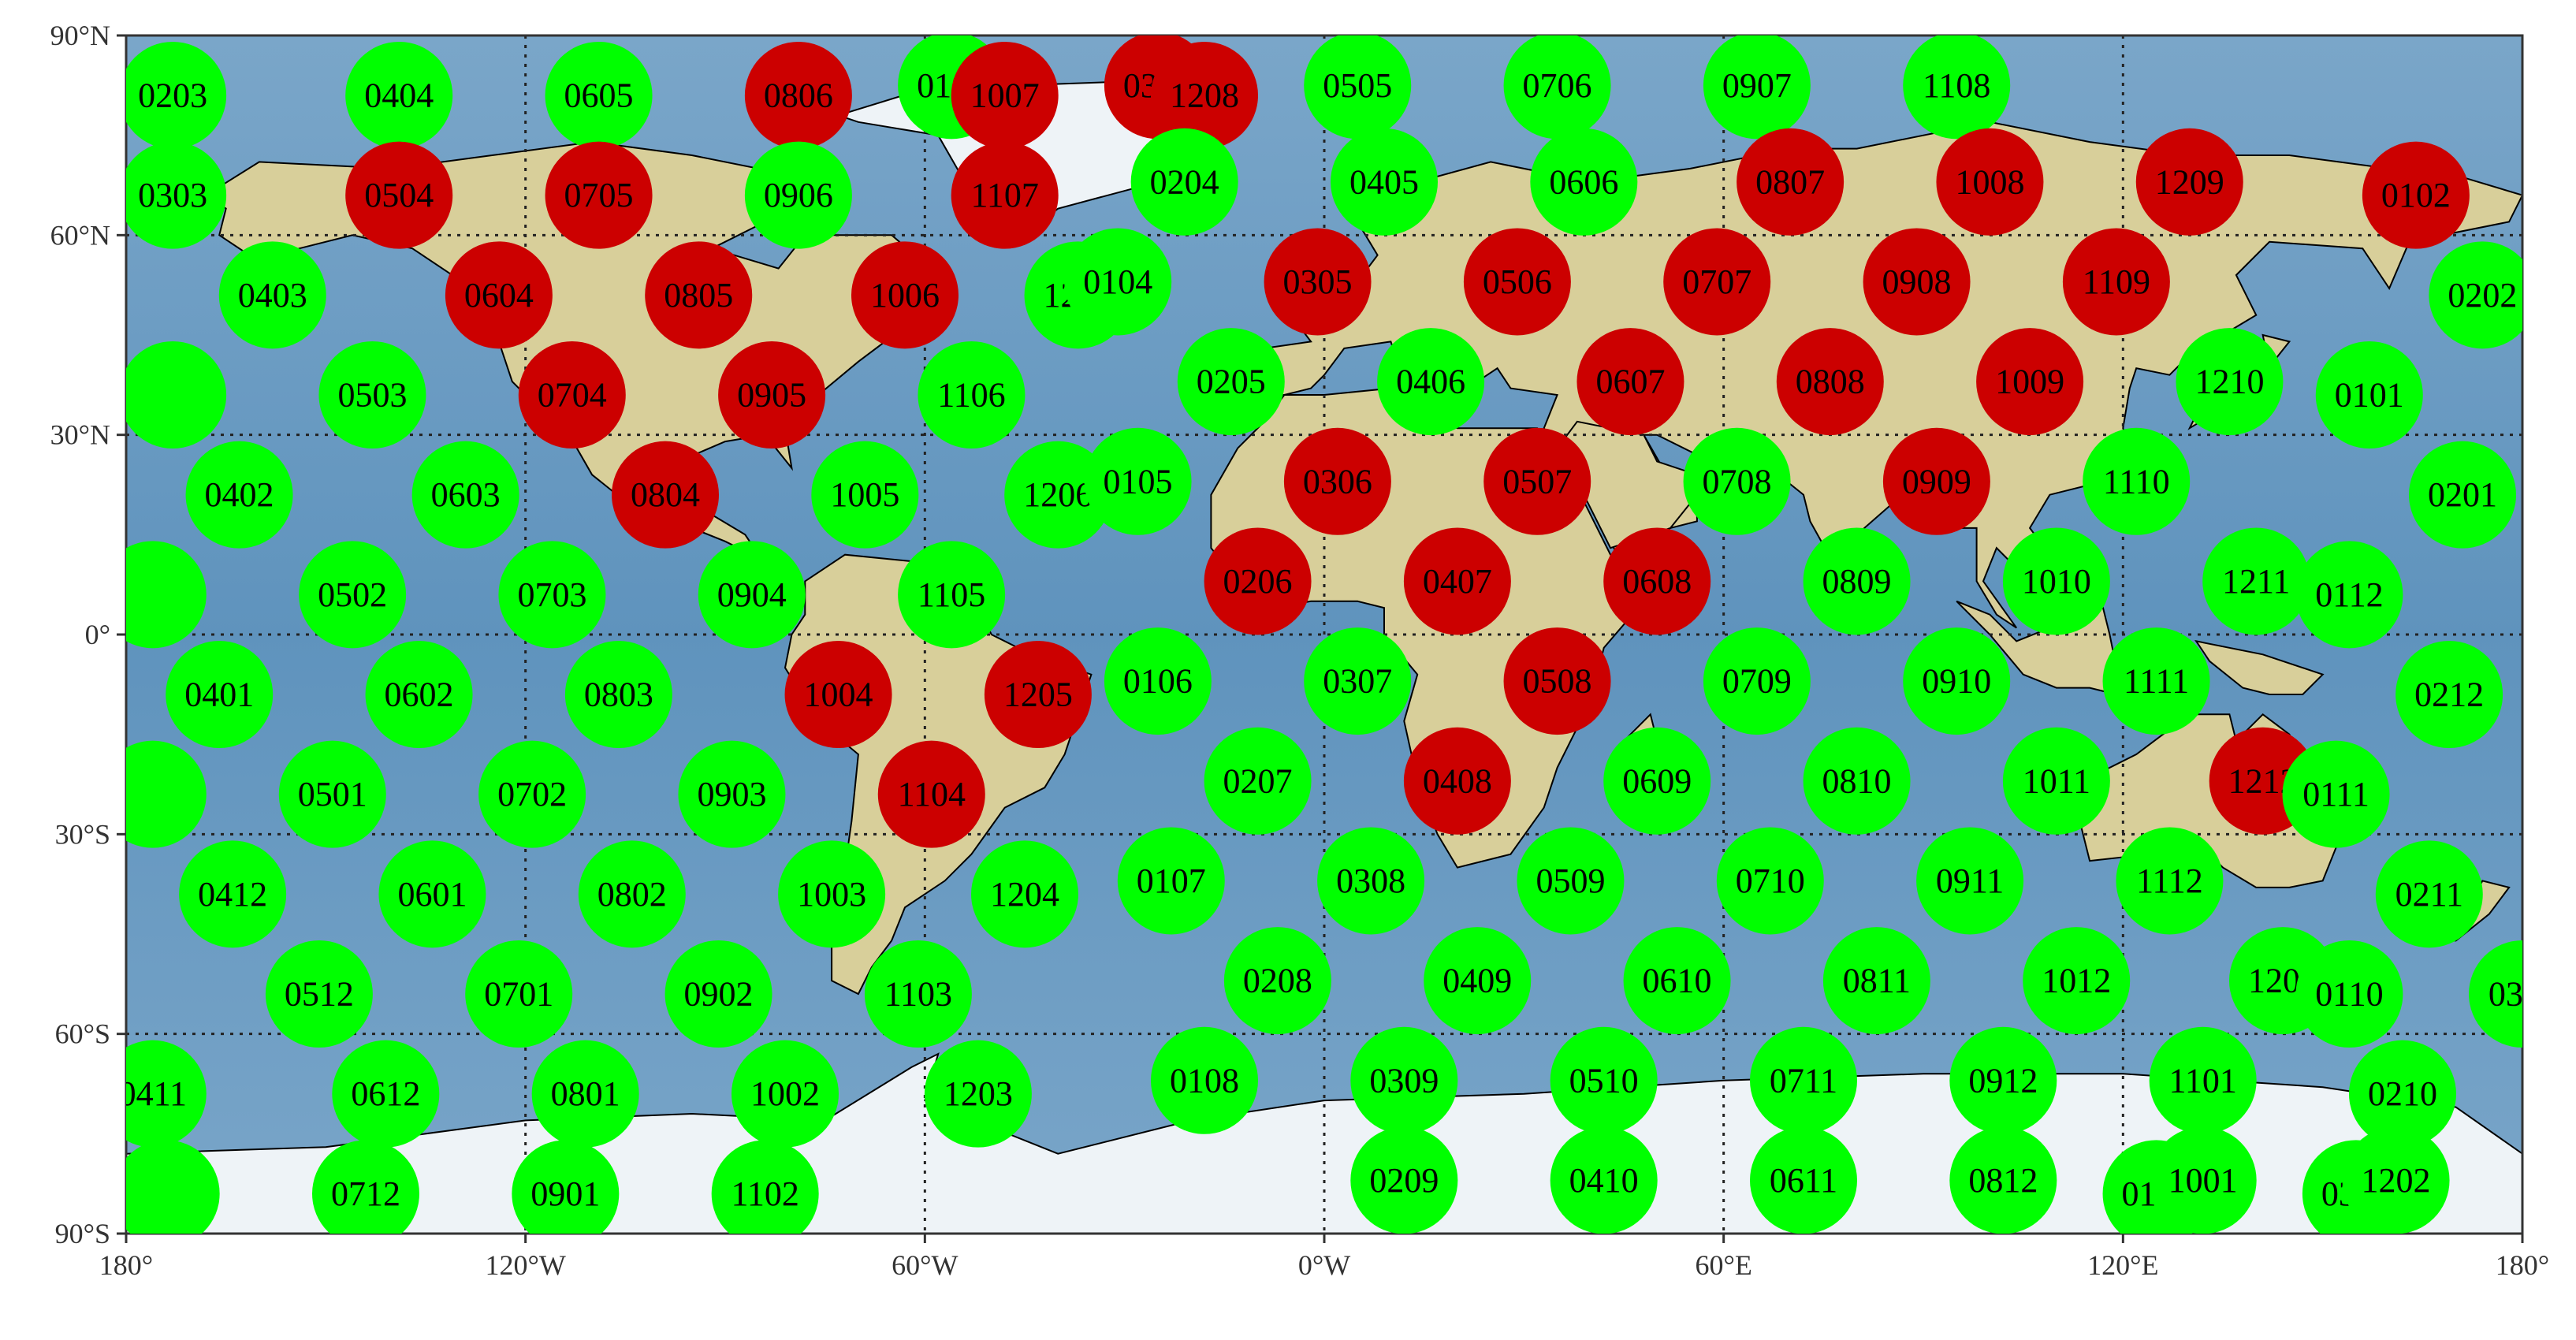 This screenshot has height=1340, width=2576. I want to click on satellite-marker: 0406, so click(1431, 382).